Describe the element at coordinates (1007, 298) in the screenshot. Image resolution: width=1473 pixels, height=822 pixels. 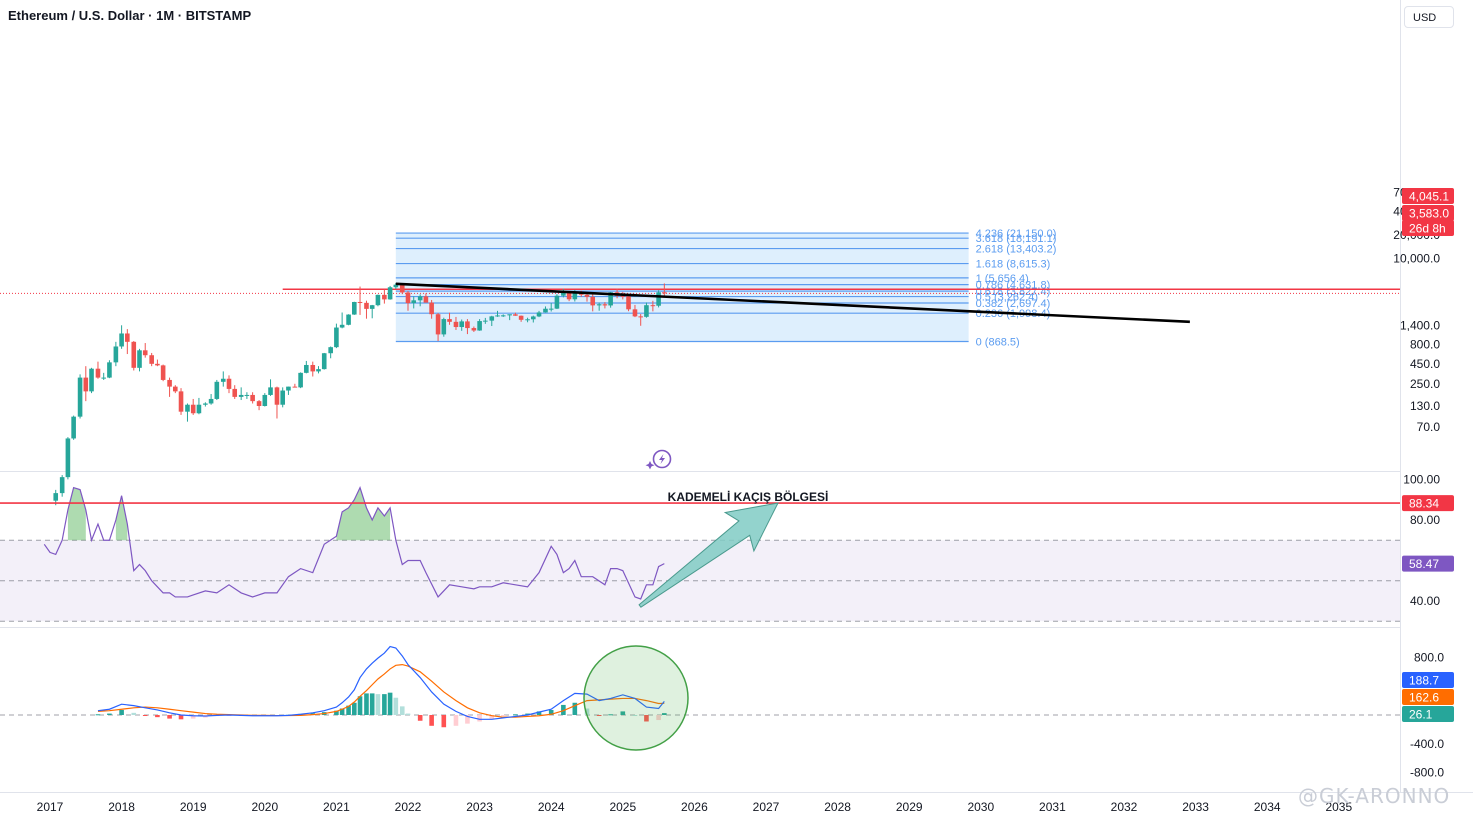
I see `fib-label: 0.5 (3,262.4)` at that location.